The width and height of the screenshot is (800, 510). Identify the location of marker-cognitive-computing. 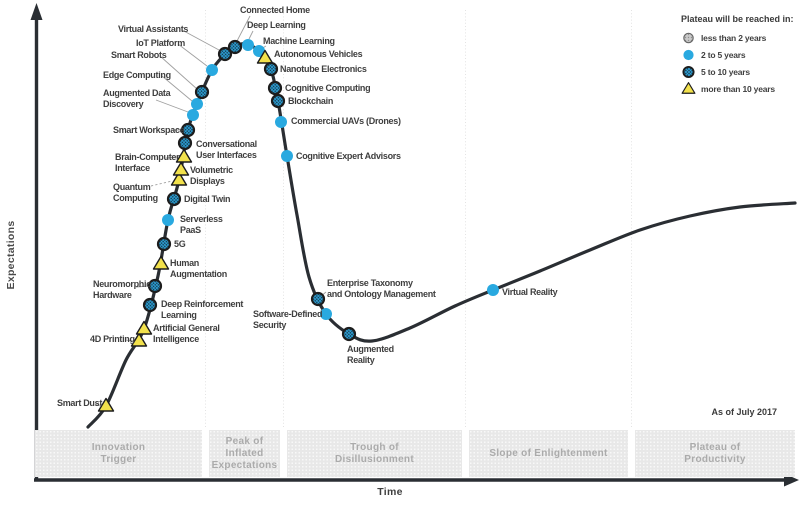
(275, 88).